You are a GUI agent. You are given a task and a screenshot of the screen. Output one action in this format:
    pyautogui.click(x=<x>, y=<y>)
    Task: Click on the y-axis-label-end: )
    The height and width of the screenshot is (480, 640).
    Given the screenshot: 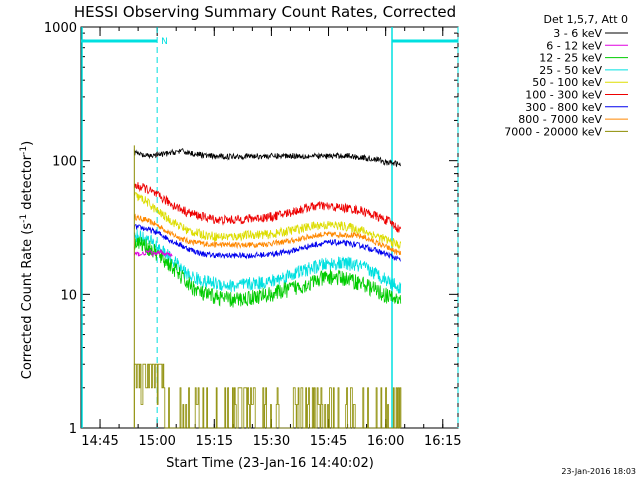 What is the action you would take?
    pyautogui.click(x=27, y=143)
    